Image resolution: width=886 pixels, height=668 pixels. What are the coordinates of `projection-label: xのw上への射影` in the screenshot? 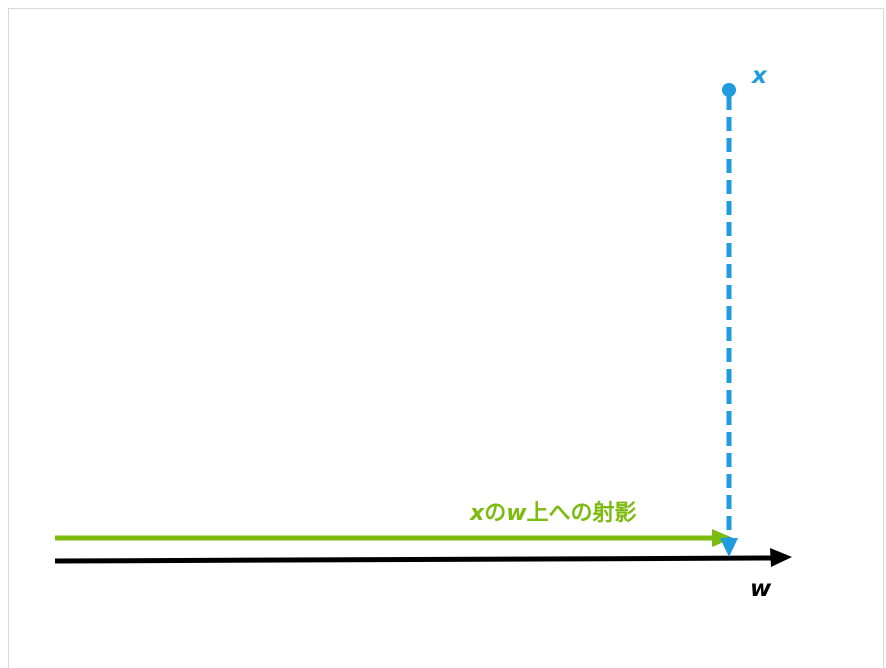 It's located at (553, 513).